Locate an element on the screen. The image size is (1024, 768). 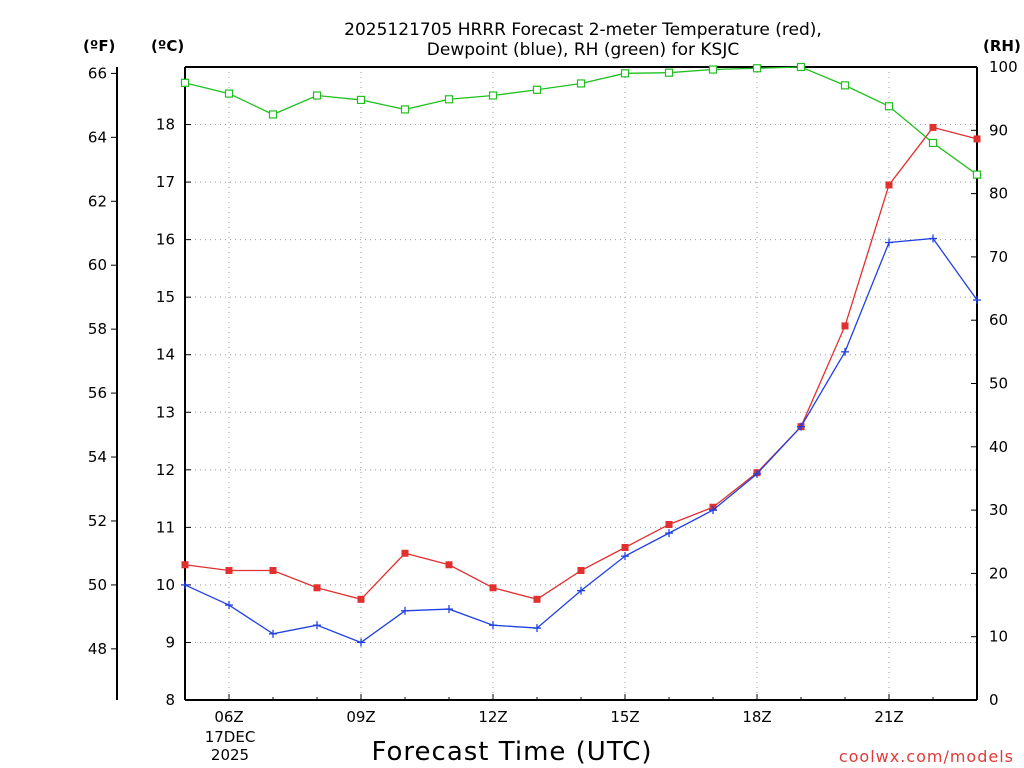
fahrenheit-tick-label: 64 is located at coordinates (97, 137).